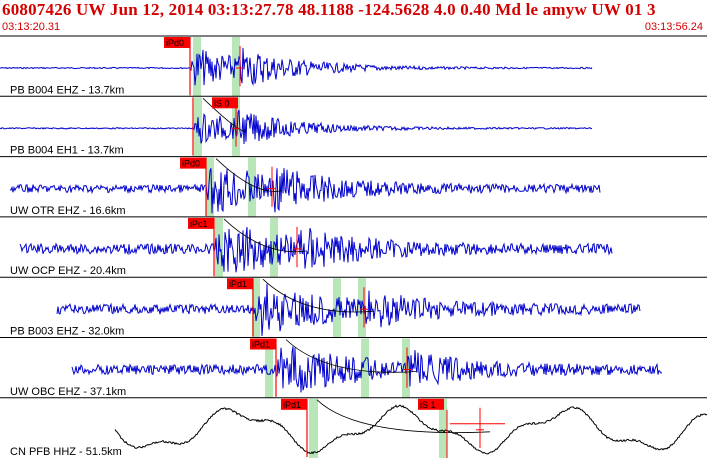  What do you see at coordinates (68, 392) in the screenshot?
I see `channel-label: UW OBC EHZ - 37.1km` at bounding box center [68, 392].